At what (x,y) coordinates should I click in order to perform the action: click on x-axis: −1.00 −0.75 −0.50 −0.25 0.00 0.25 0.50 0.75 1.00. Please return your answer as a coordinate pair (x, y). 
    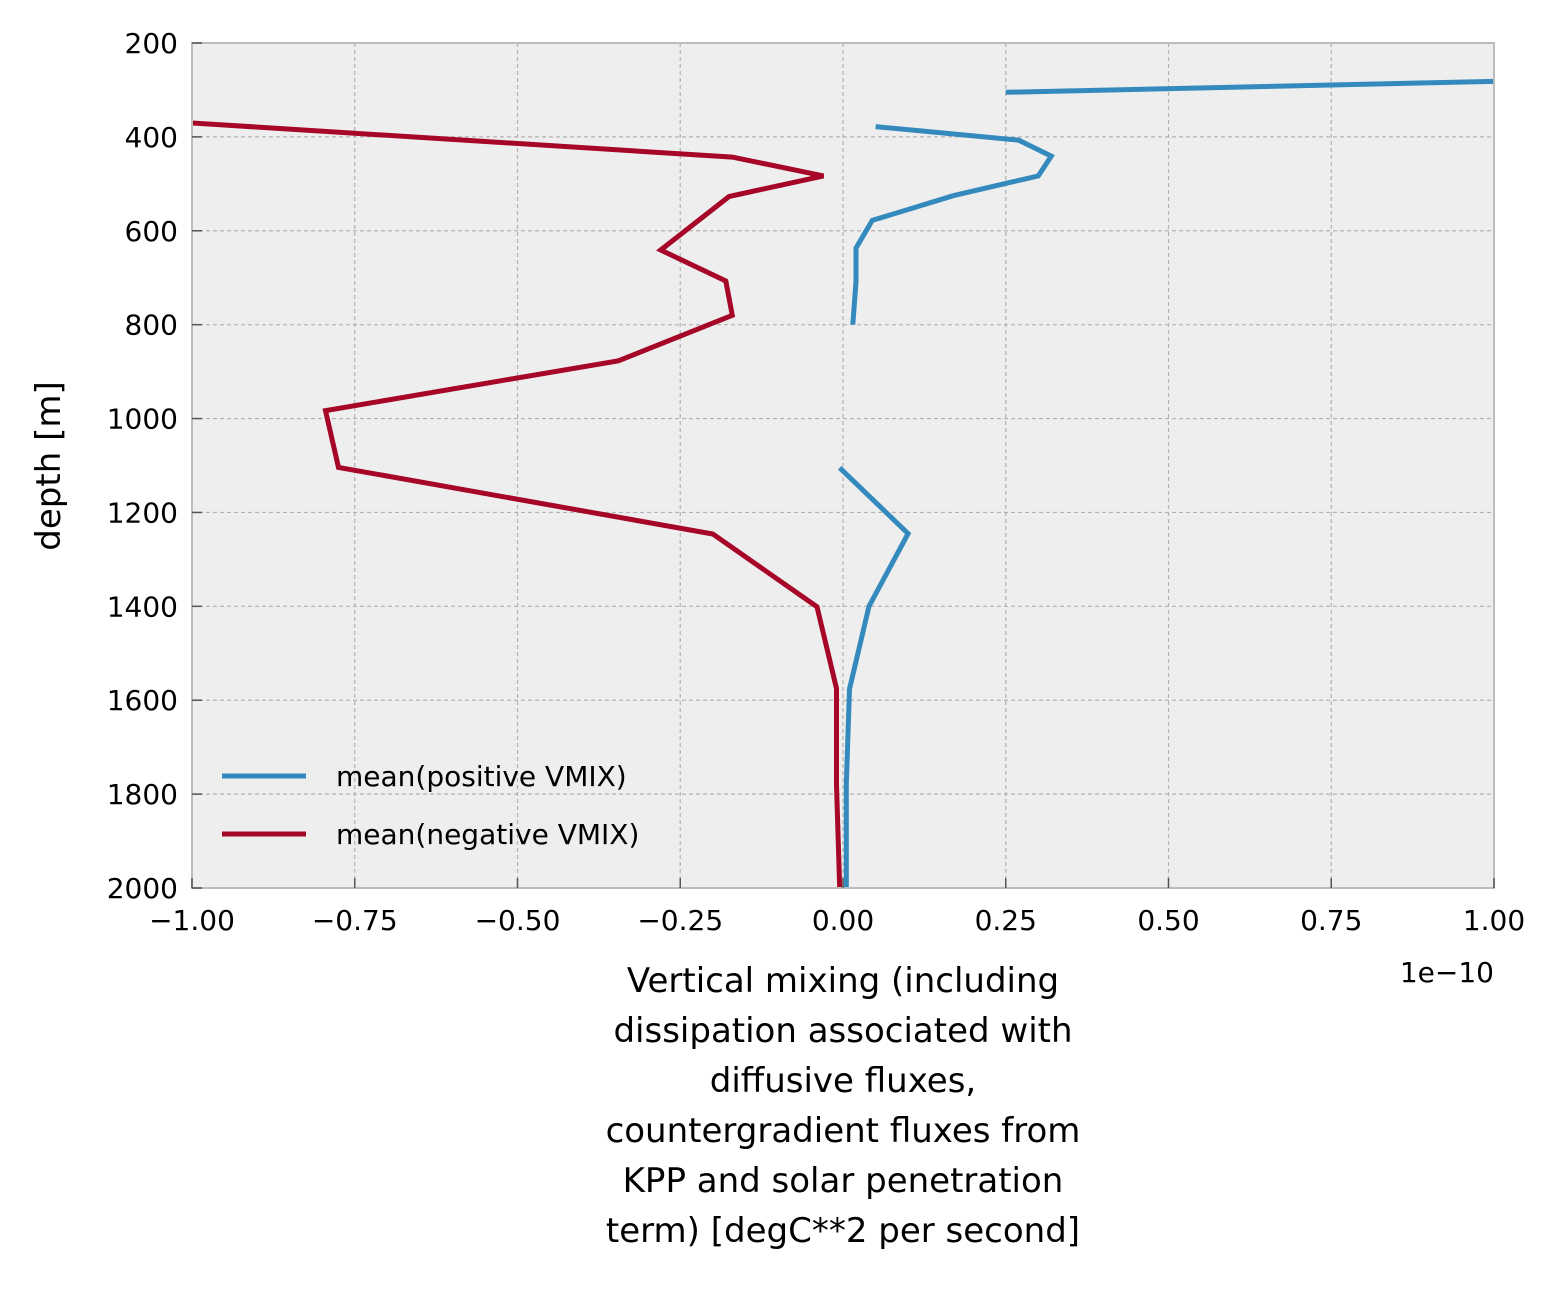
    Looking at the image, I should click on (837, 907).